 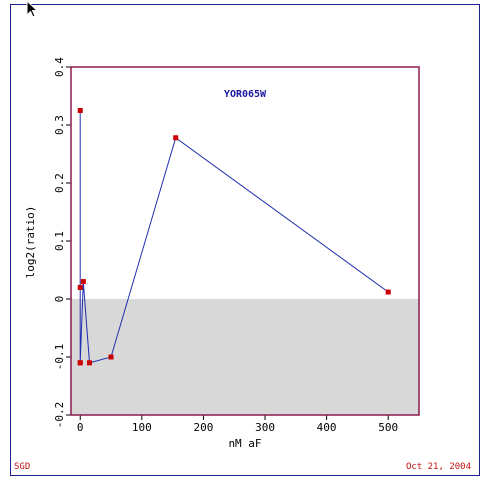 I want to click on footer-source: SGD, so click(x=22, y=467).